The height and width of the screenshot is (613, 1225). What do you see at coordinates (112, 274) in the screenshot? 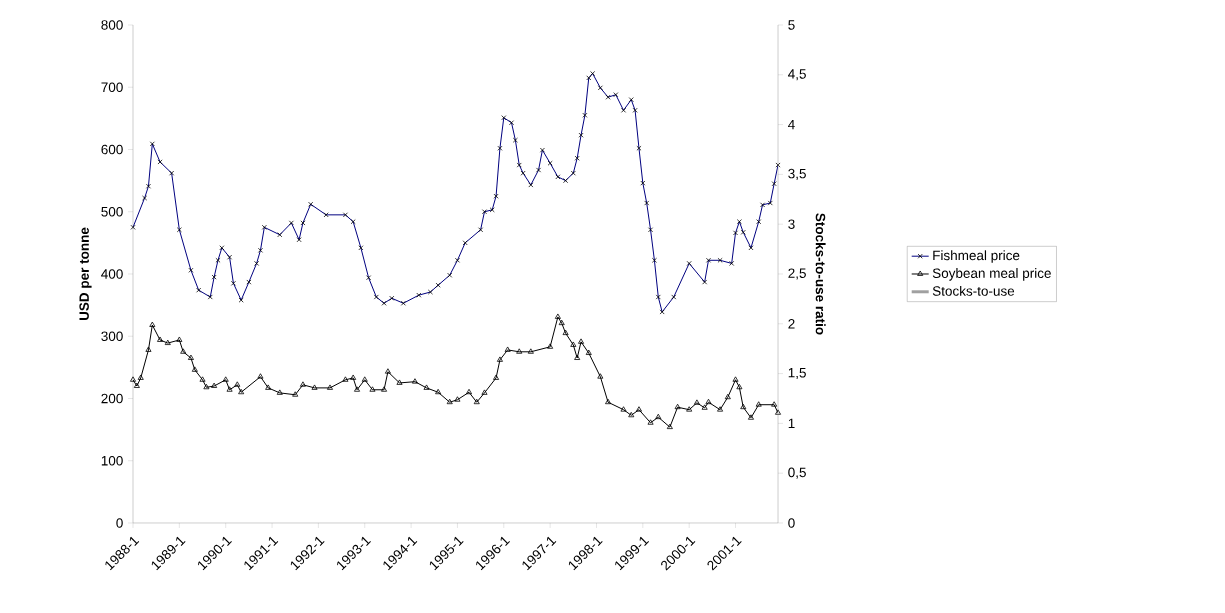
I see `y-tick-label: 400` at bounding box center [112, 274].